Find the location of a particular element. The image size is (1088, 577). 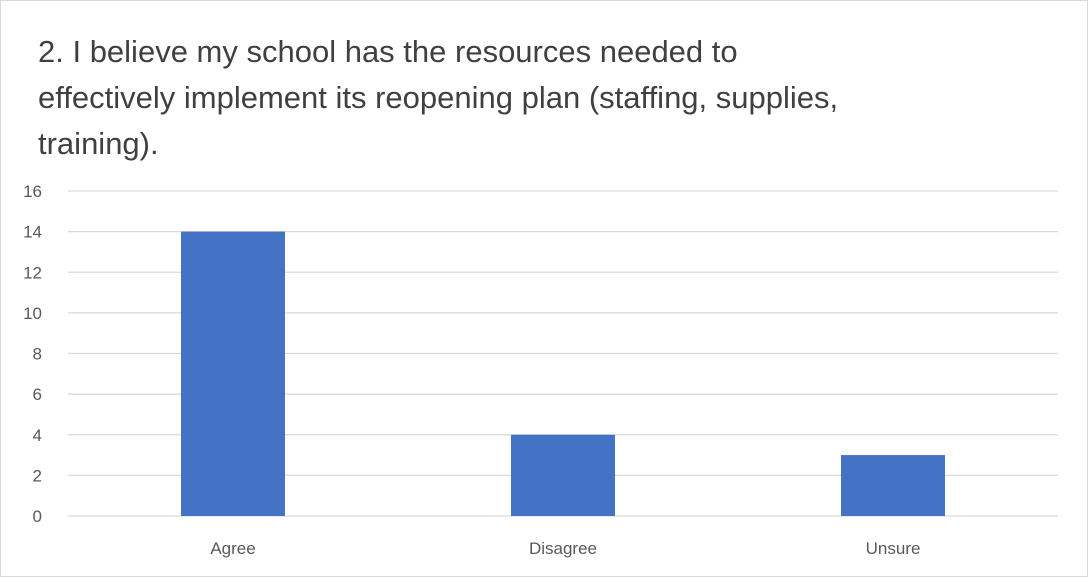

y-tick-label: 4 is located at coordinates (37, 435).